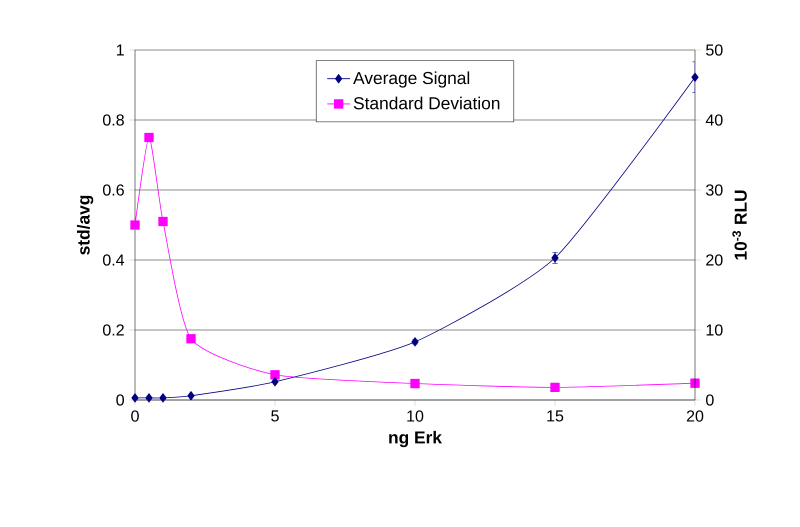  What do you see at coordinates (113, 120) in the screenshot?
I see `y-tick-label: 0.8` at bounding box center [113, 120].